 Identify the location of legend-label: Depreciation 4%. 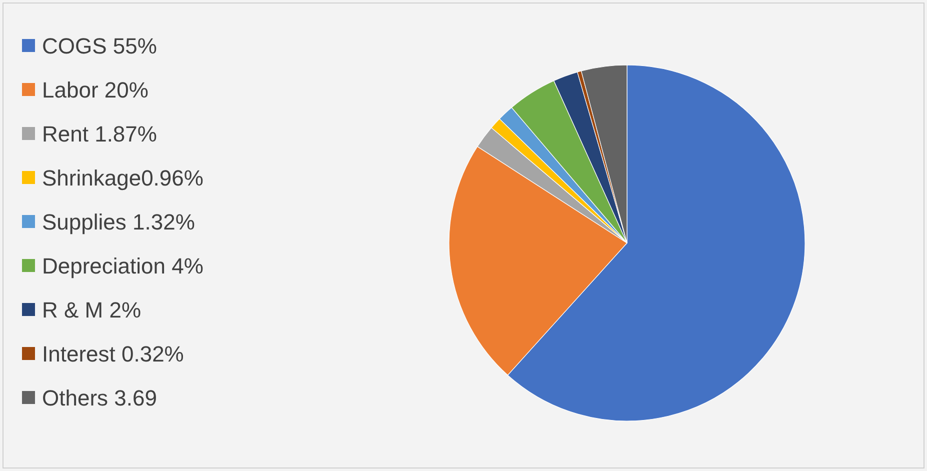
(123, 266).